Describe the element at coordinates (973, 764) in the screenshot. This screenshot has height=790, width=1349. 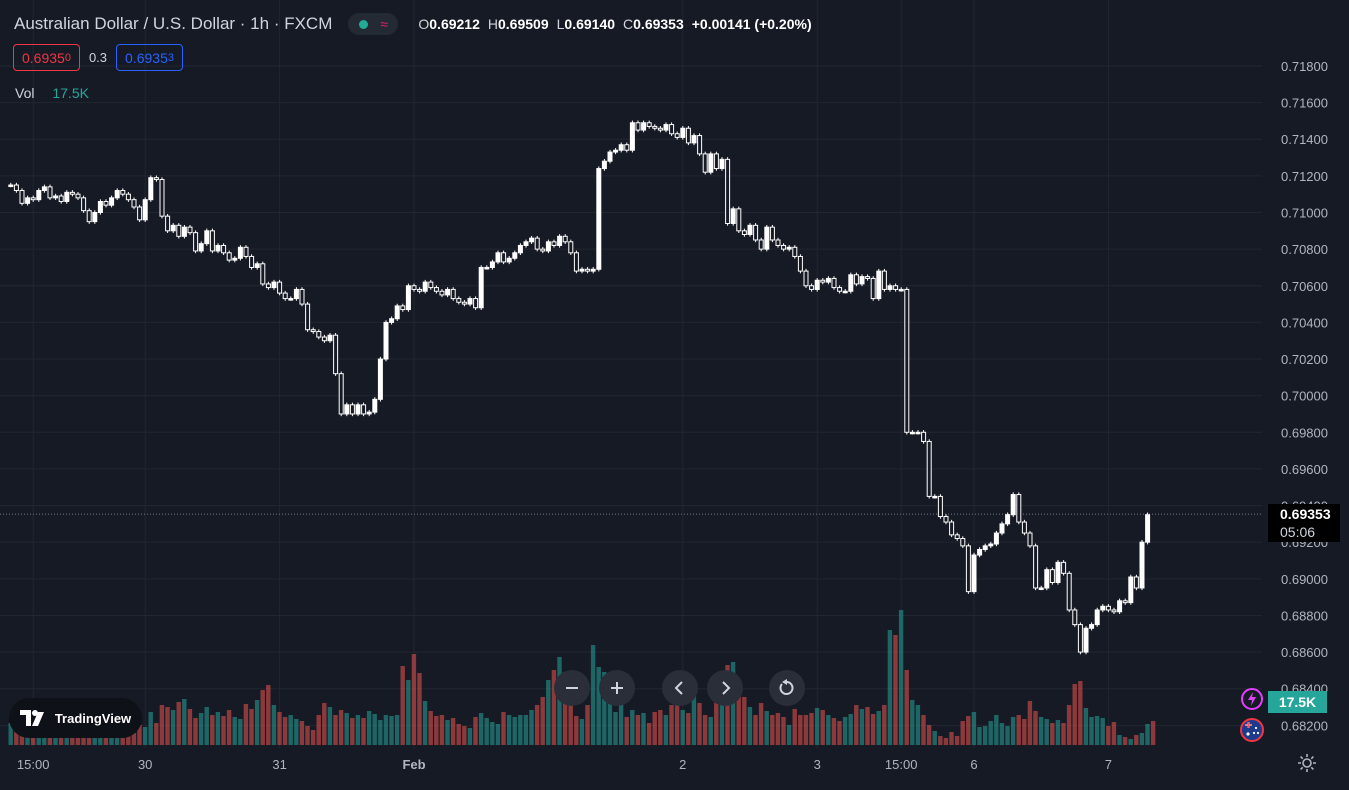
I see `x-tick-label: 6` at that location.